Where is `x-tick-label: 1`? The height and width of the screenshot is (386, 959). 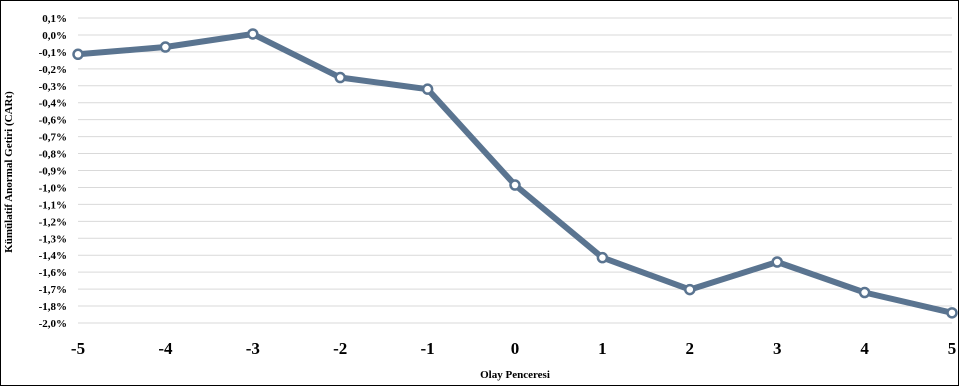
x-tick-label: 1 is located at coordinates (602, 348).